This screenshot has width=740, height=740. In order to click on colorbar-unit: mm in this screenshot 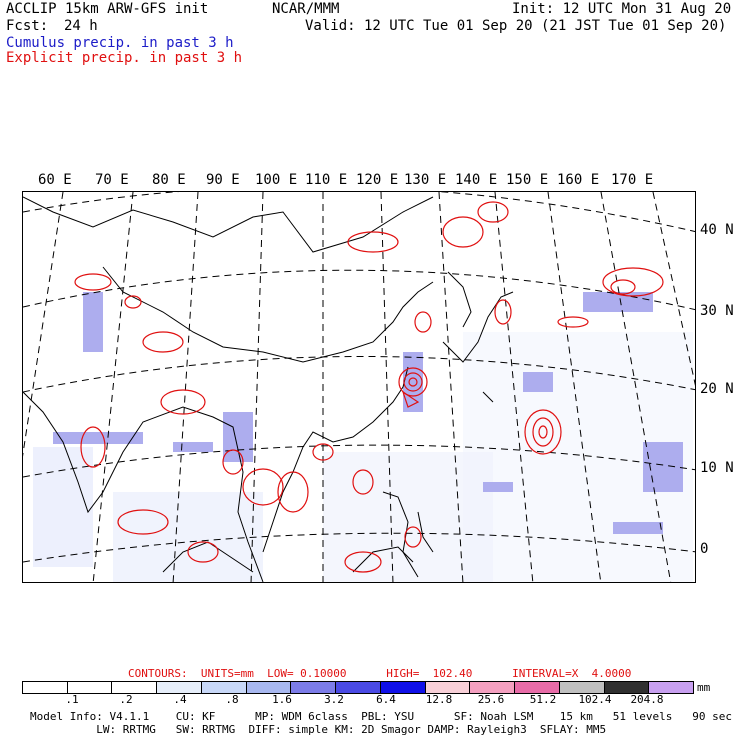, I will do `click(704, 687)`.